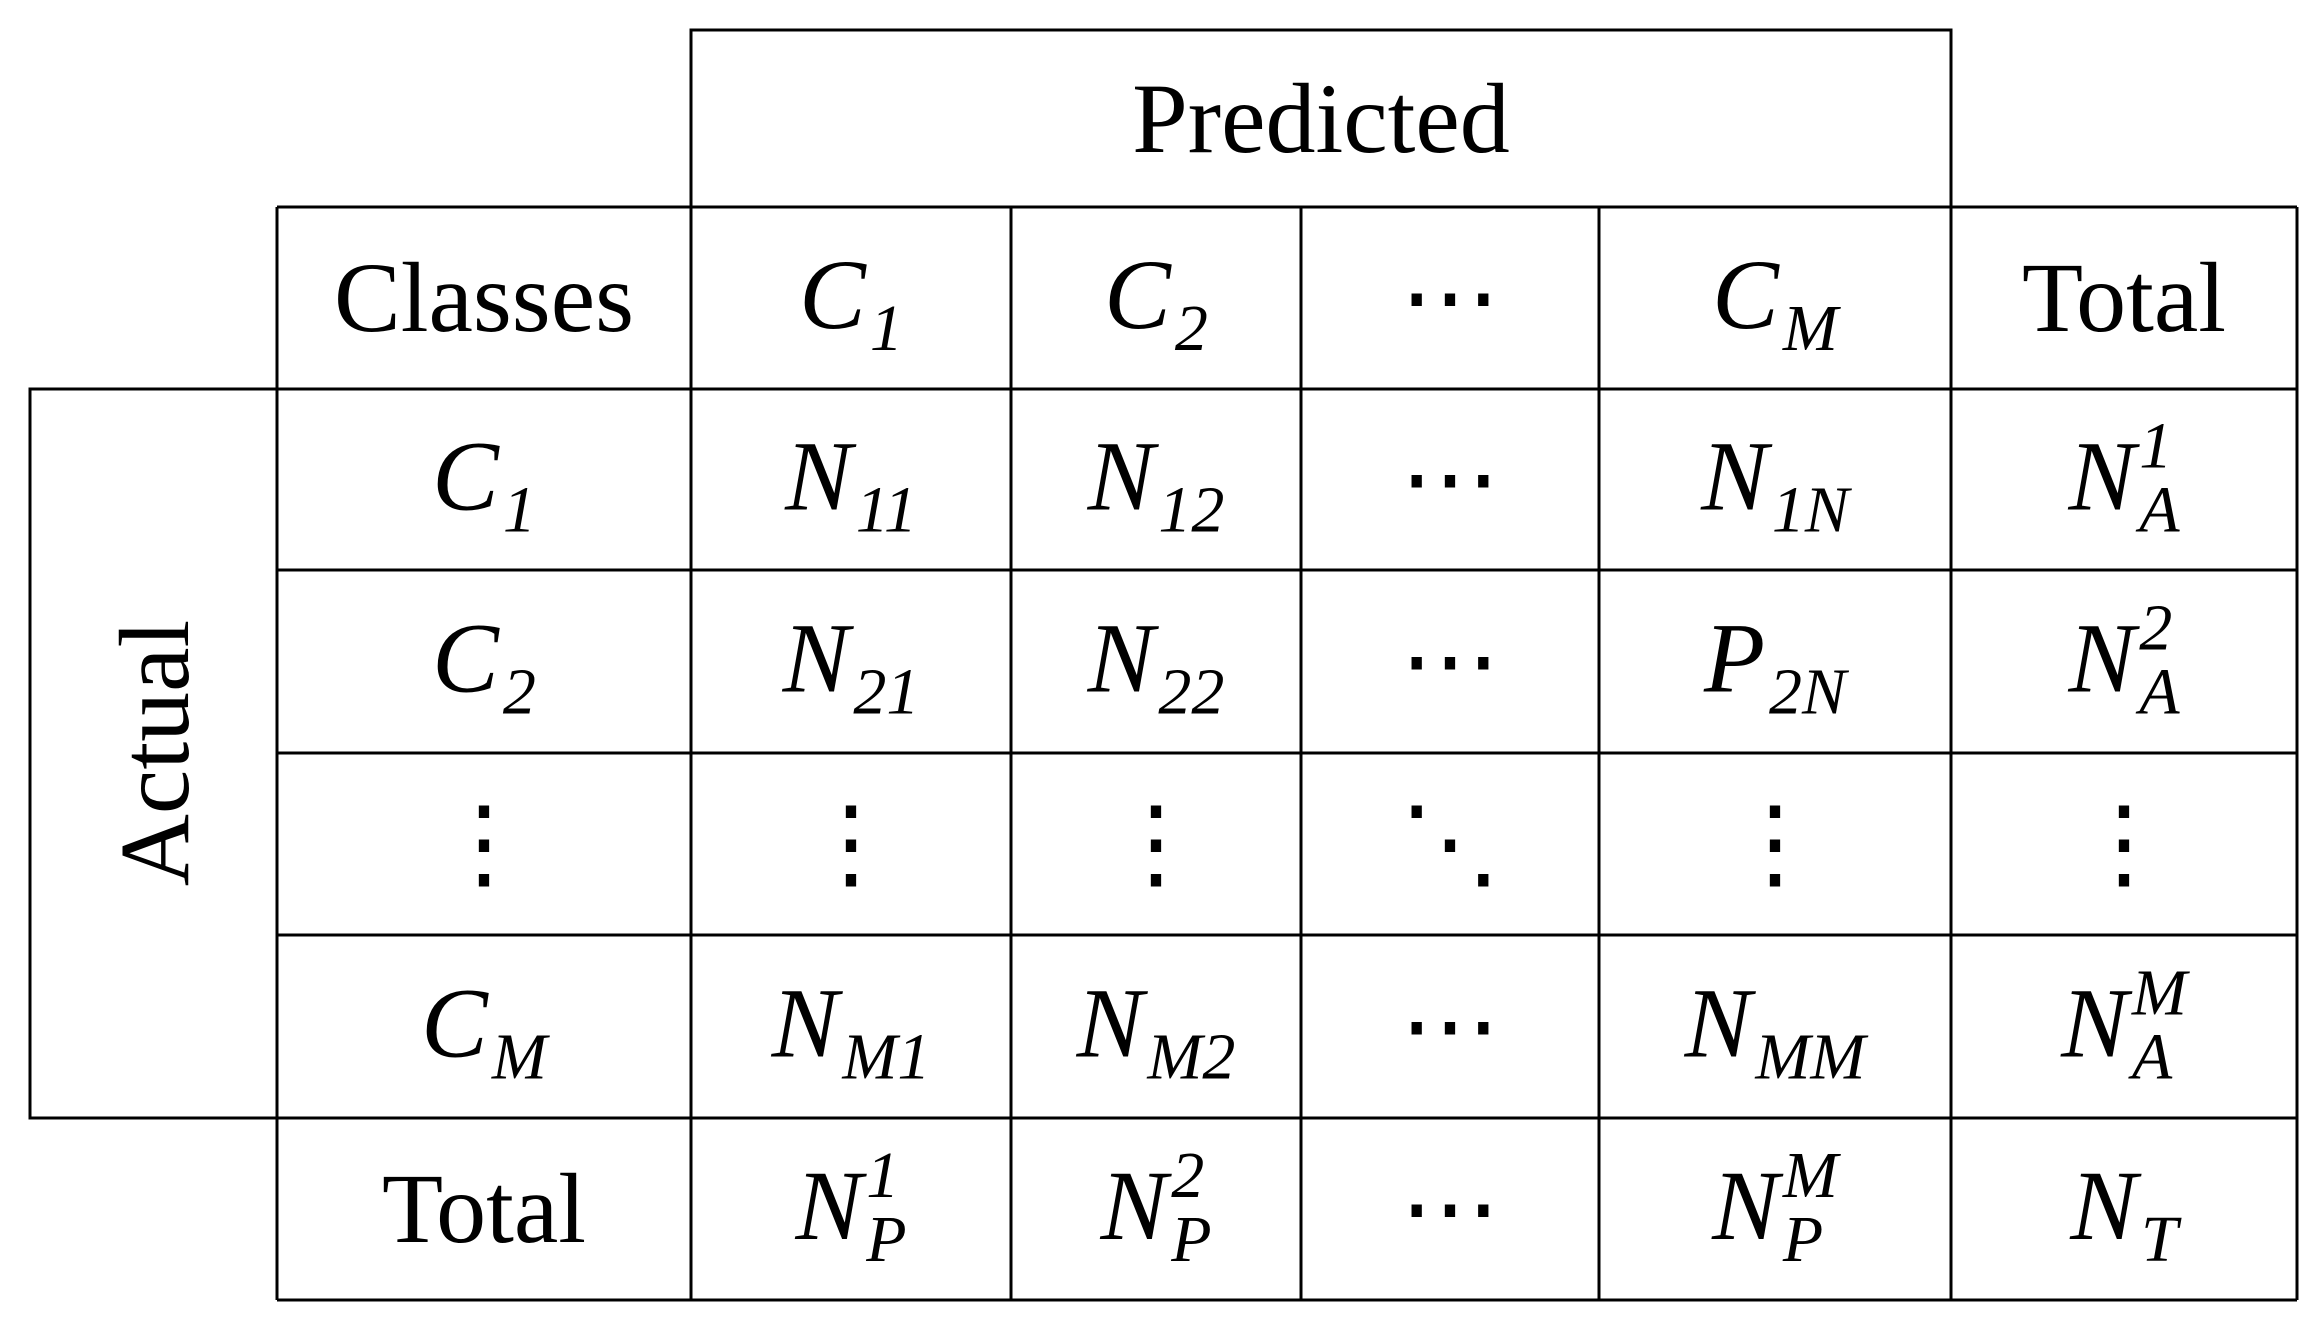  Describe the element at coordinates (1191, 510) in the screenshot. I see `math-subscript: 12` at that location.